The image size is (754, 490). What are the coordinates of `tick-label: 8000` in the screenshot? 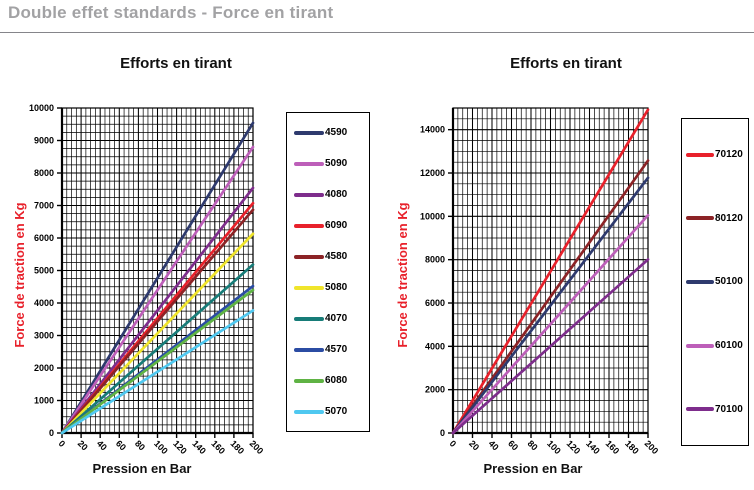 It's located at (44, 173).